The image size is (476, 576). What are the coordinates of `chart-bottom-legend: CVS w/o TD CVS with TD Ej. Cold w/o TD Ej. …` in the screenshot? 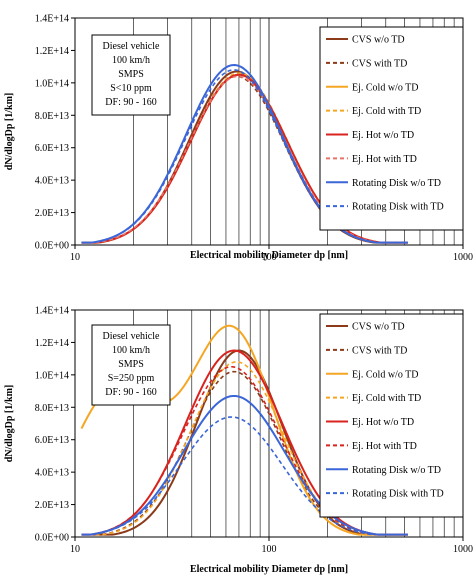 It's located at (391, 415).